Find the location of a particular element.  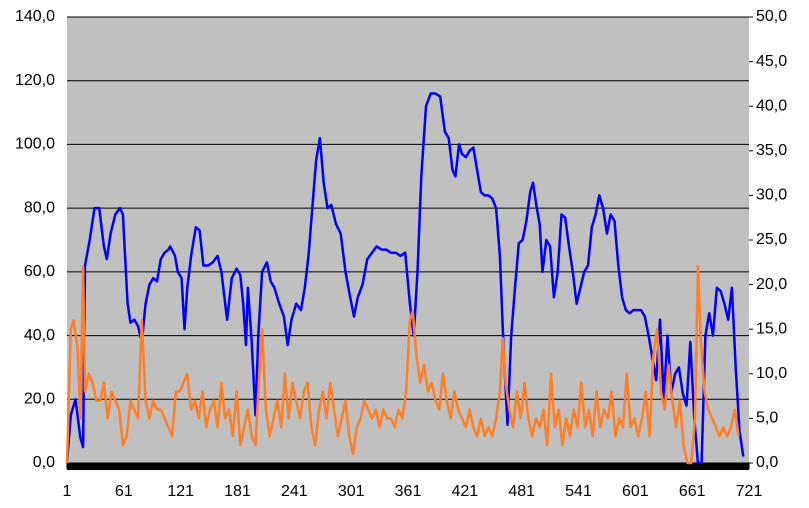

y2-tick-label: 45,0 is located at coordinates (771, 61).